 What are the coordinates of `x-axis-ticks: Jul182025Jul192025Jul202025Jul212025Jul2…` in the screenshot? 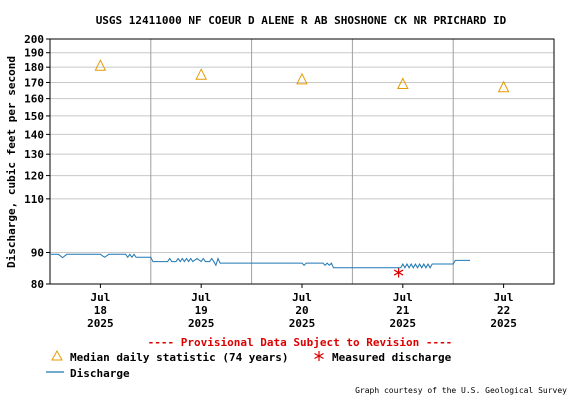 It's located at (302, 307).